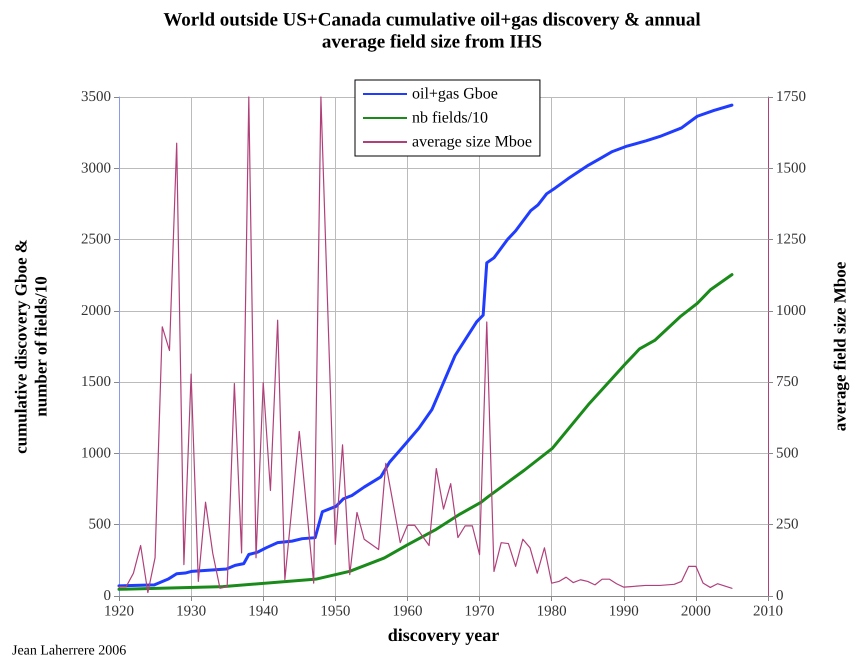  Describe the element at coordinates (768, 612) in the screenshot. I see `x-tick-label: 2010` at that location.